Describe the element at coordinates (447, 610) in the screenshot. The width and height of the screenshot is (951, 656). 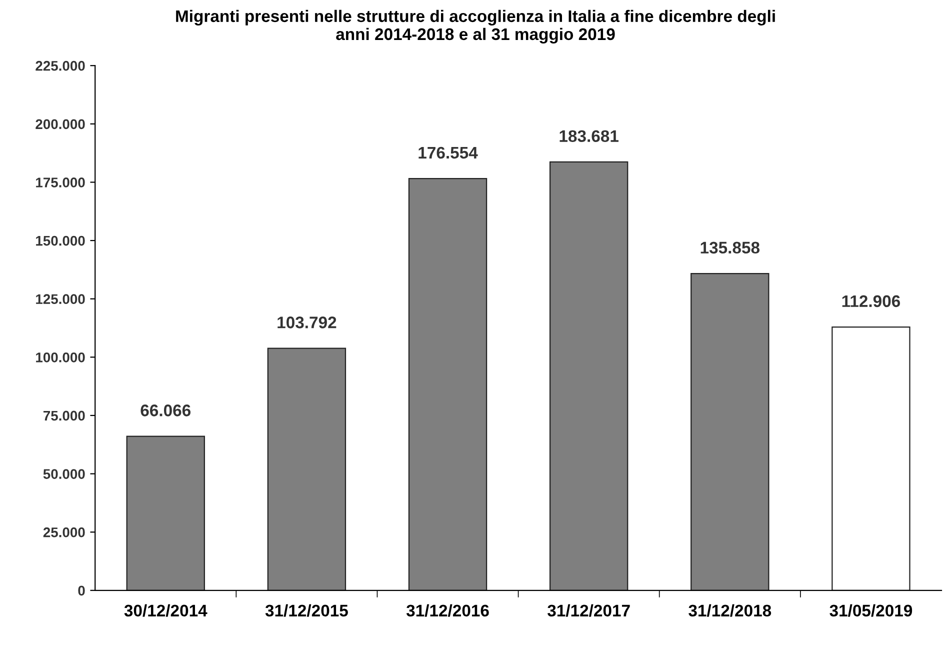
I see `x-tick-label: 31/12/2016` at that location.